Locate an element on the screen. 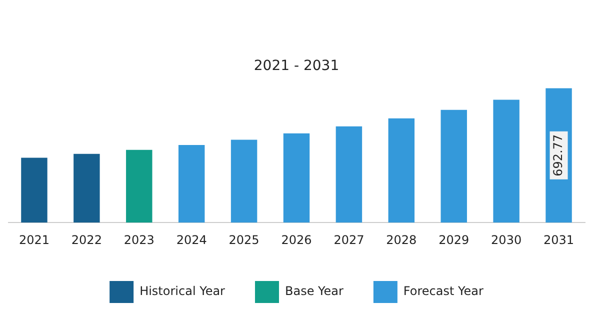 The width and height of the screenshot is (599, 321). x-tick-label: 2027 is located at coordinates (349, 239).